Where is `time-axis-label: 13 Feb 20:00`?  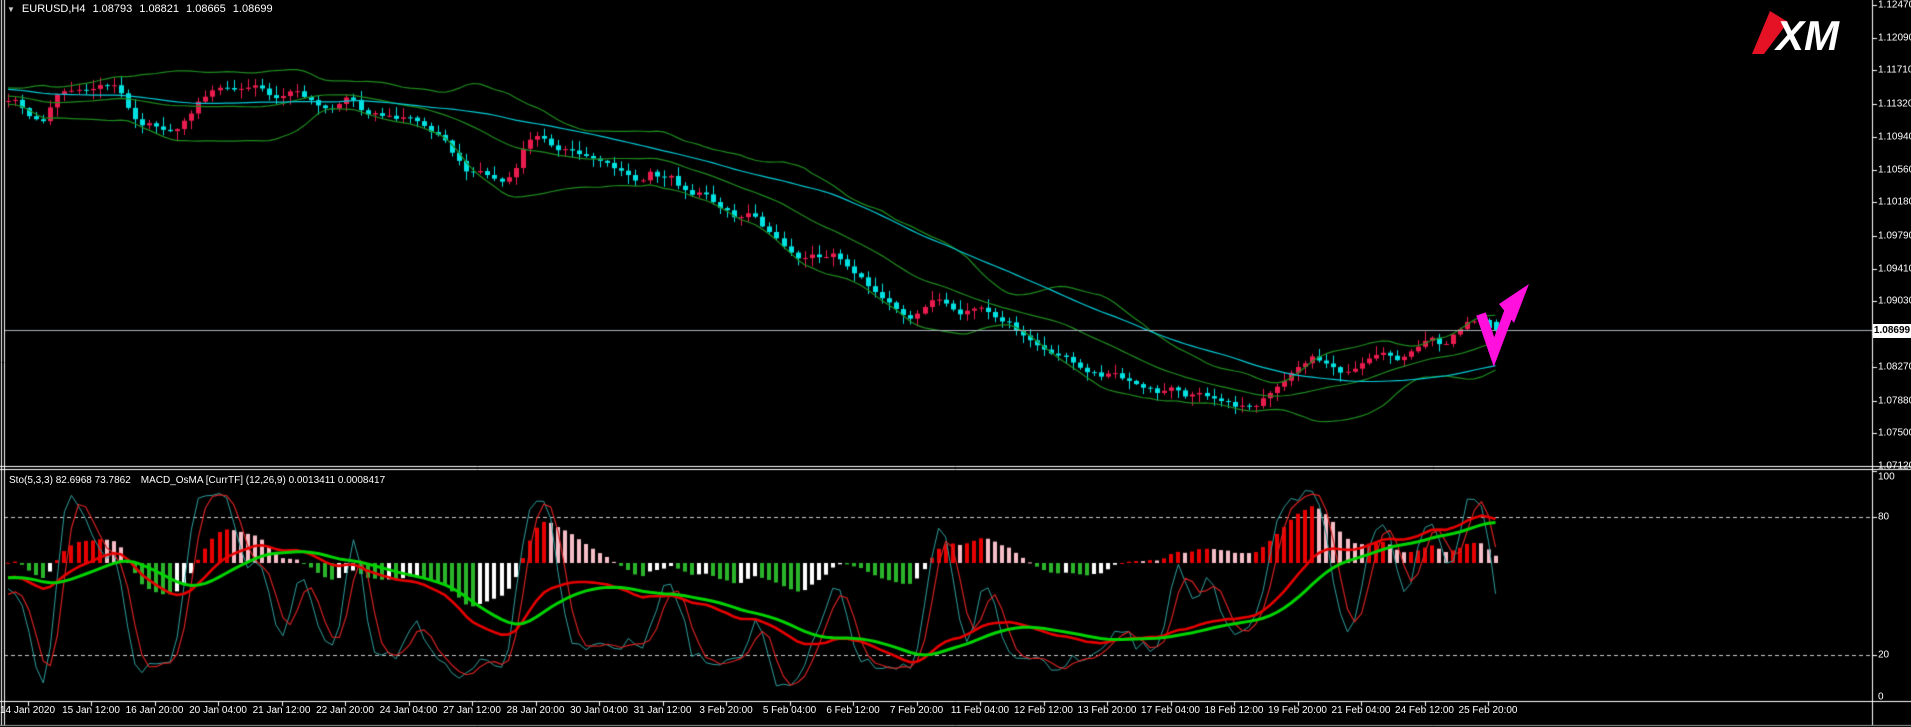
time-axis-label: 13 Feb 20:00 is located at coordinates (1107, 710).